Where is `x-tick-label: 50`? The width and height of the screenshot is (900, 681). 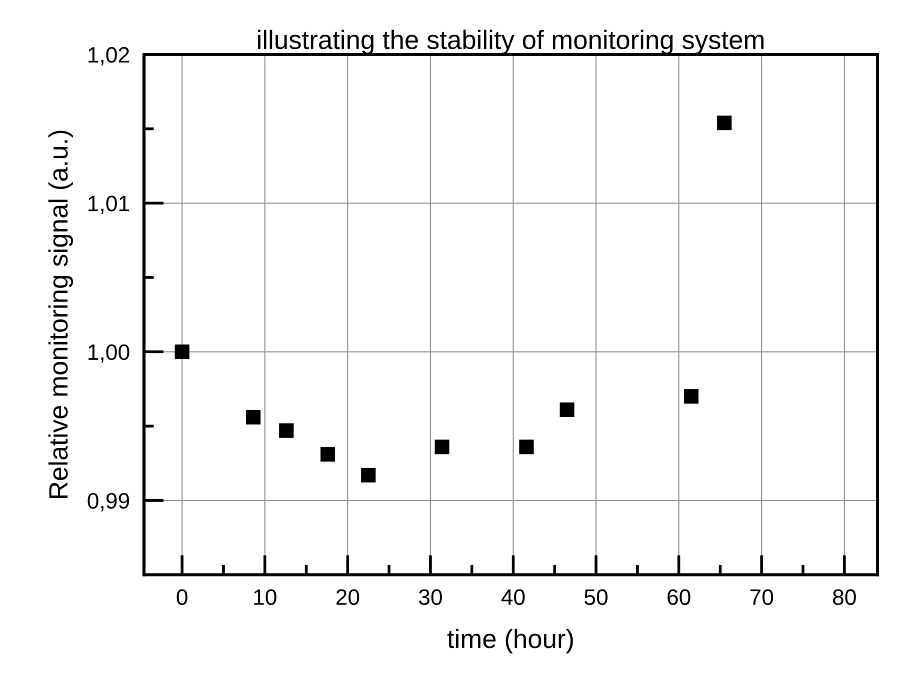
x-tick-label: 50 is located at coordinates (596, 597).